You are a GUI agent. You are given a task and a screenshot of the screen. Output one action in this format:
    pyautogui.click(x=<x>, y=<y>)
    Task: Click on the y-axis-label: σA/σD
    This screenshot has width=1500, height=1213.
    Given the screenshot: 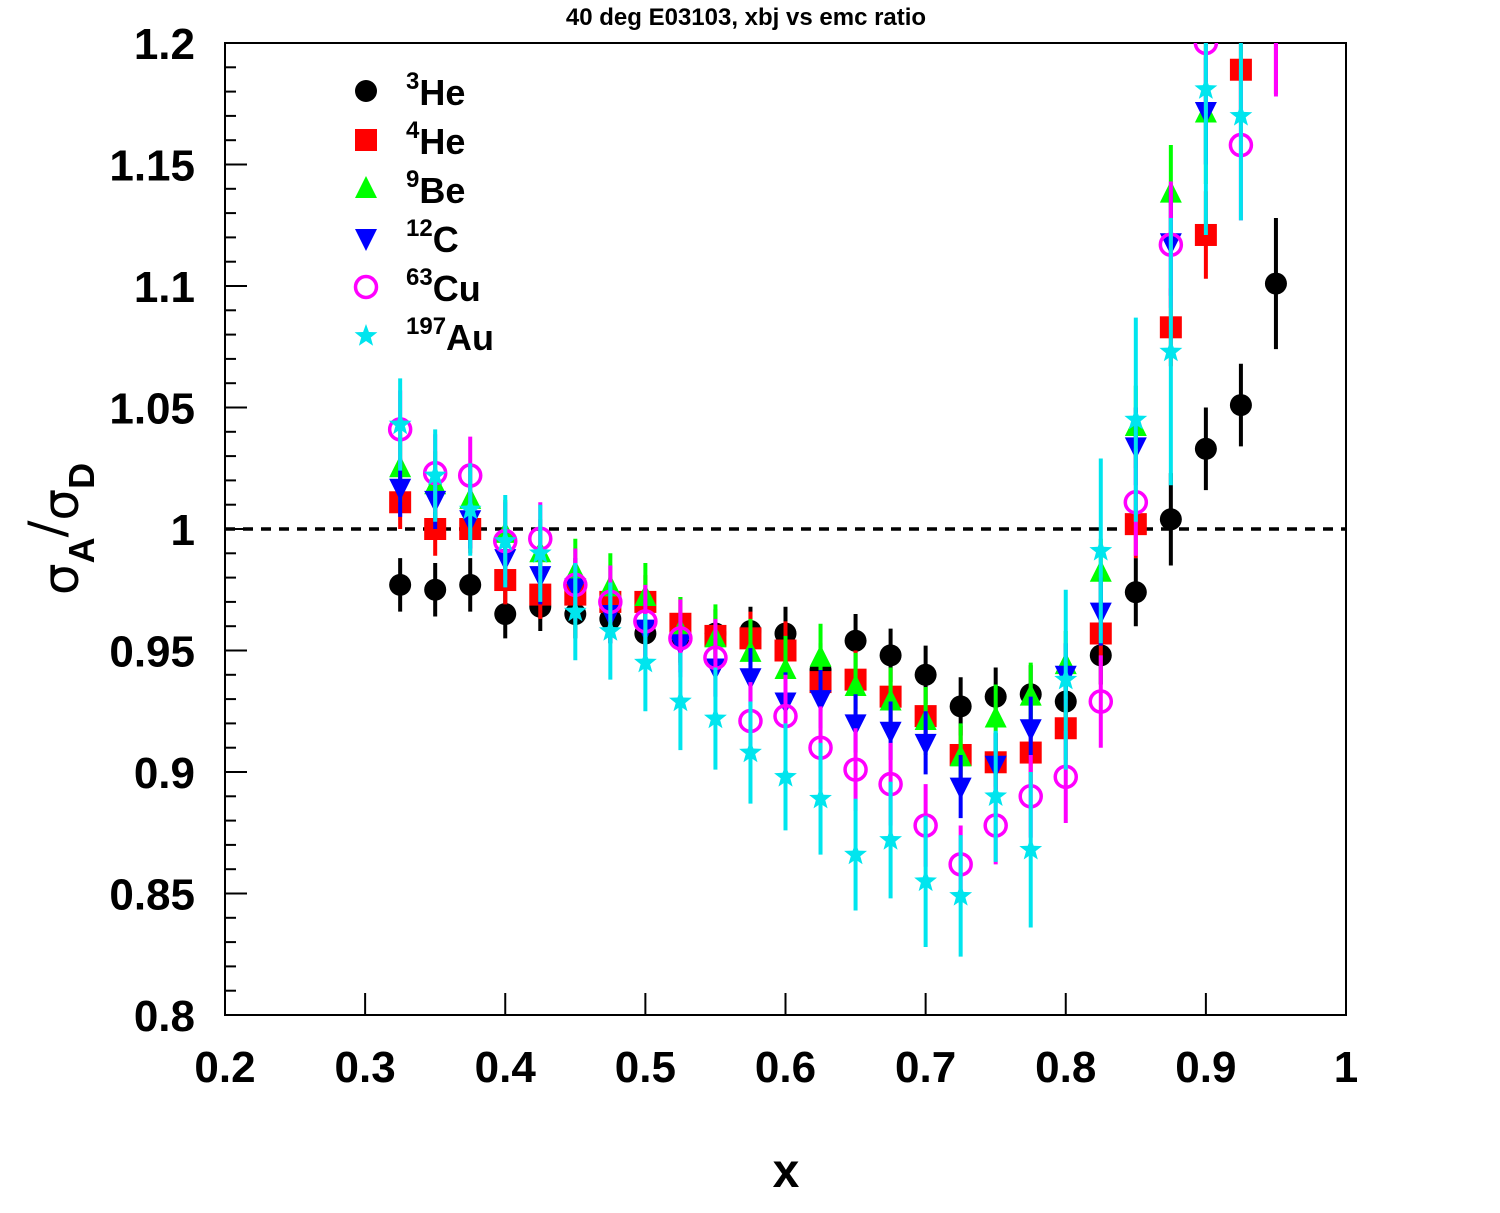 What is the action you would take?
    pyautogui.click(x=60, y=529)
    